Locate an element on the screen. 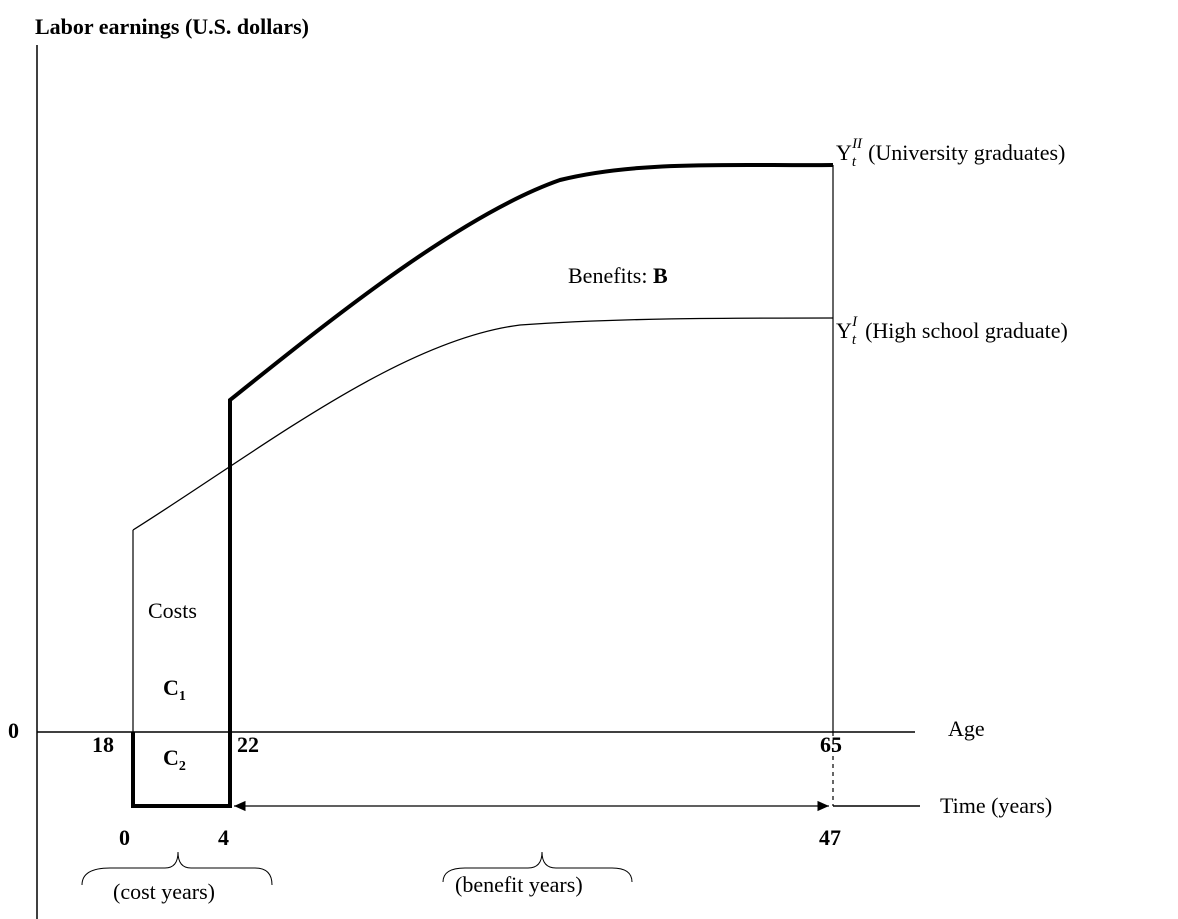 This screenshot has width=1178, height=919. time-tick: 4 is located at coordinates (223, 837).